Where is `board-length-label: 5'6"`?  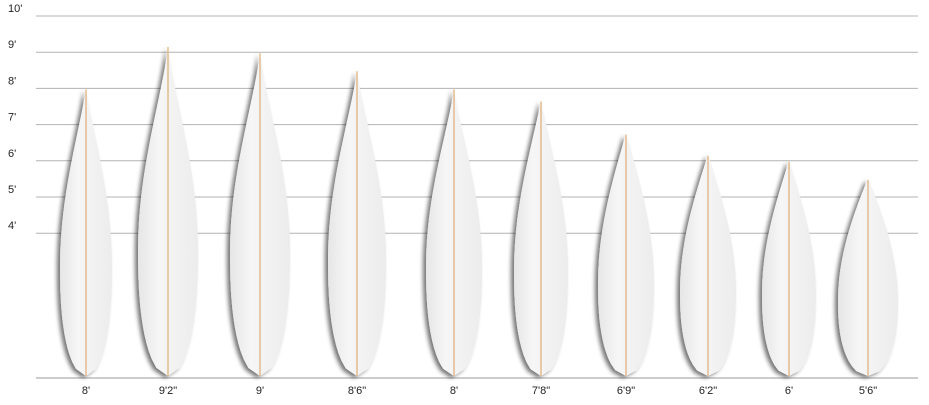 board-length-label: 5'6" is located at coordinates (868, 391).